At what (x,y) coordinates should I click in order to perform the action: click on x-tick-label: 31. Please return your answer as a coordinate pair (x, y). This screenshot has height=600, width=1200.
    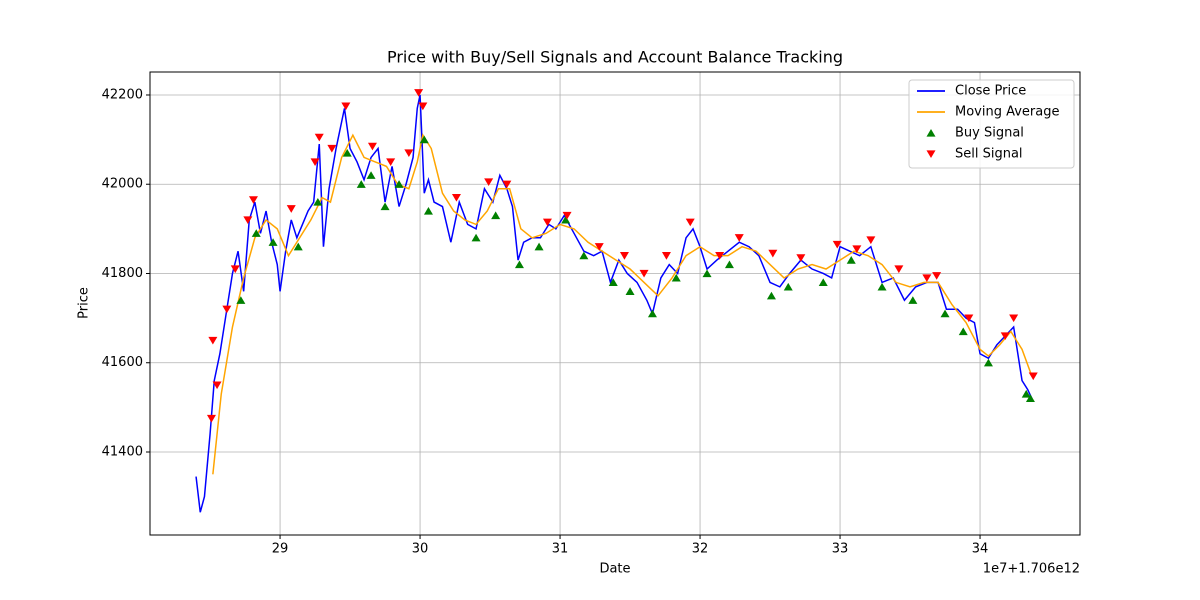
    Looking at the image, I should click on (560, 549).